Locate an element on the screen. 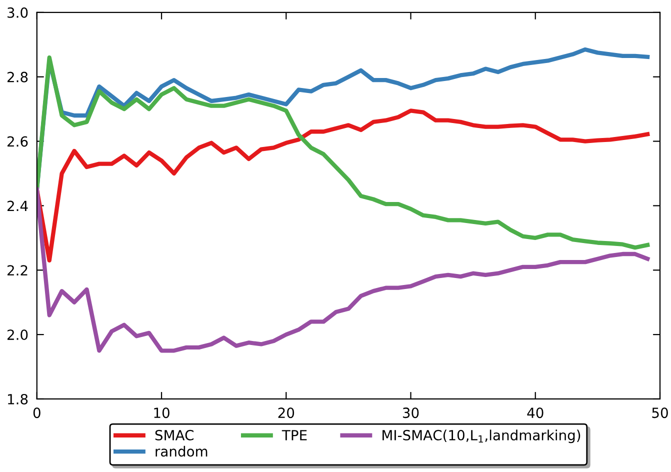 This screenshot has width=671, height=472. x-tick-label: 50 is located at coordinates (660, 413).